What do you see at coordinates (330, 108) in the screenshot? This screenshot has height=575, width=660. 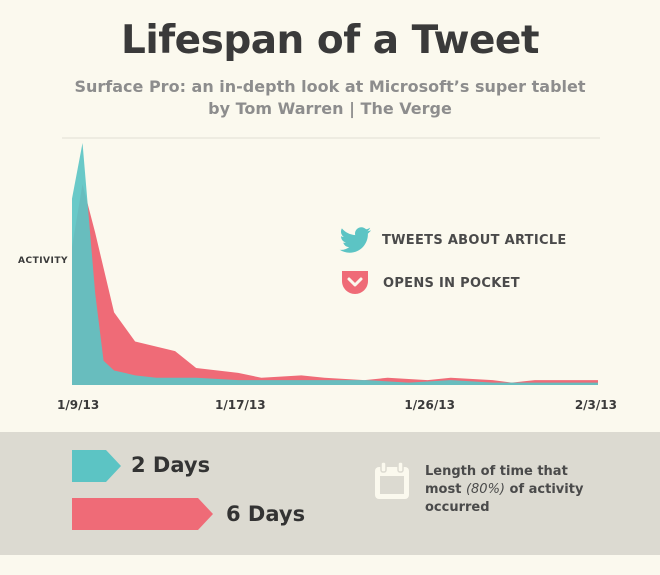 I see `chart-byline: by Tom Warren | The Verge` at bounding box center [330, 108].